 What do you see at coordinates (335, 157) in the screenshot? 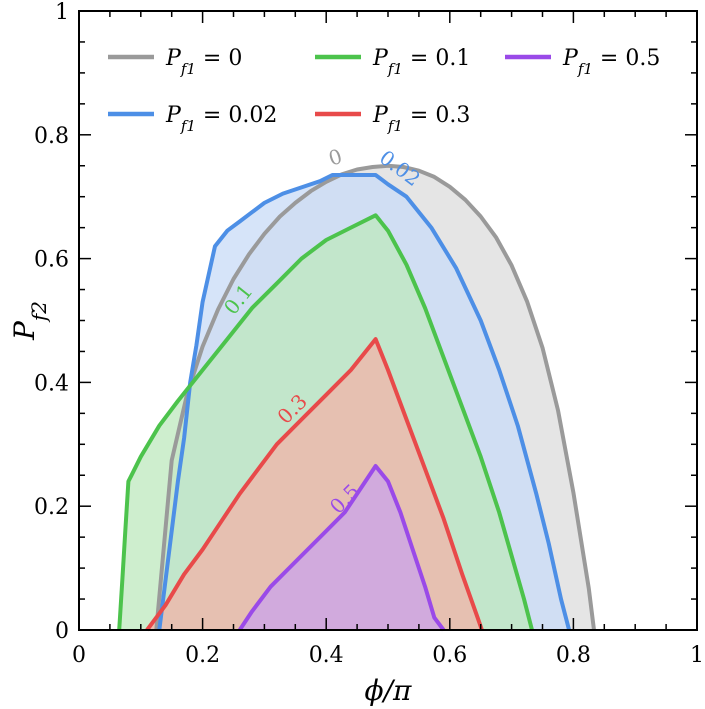
I see `curve-label-0: 0` at bounding box center [335, 157].